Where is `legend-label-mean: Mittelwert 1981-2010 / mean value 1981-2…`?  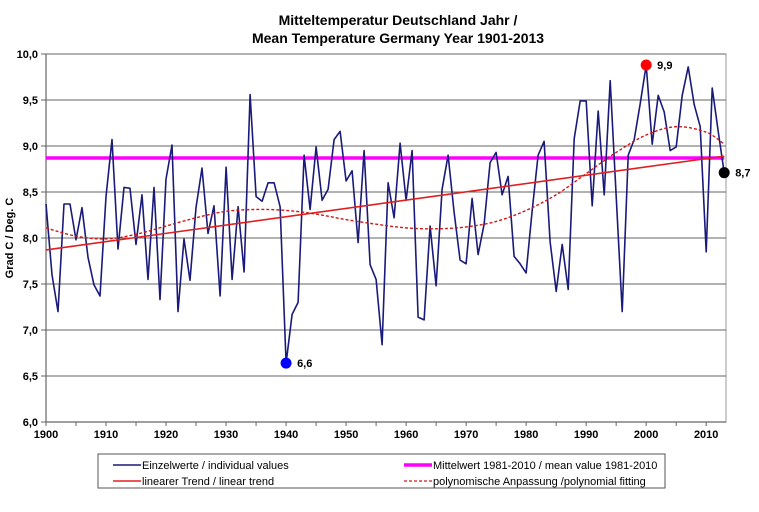
legend-label-mean: Mittelwert 1981-2010 / mean value 1981-2… is located at coordinates (545, 466).